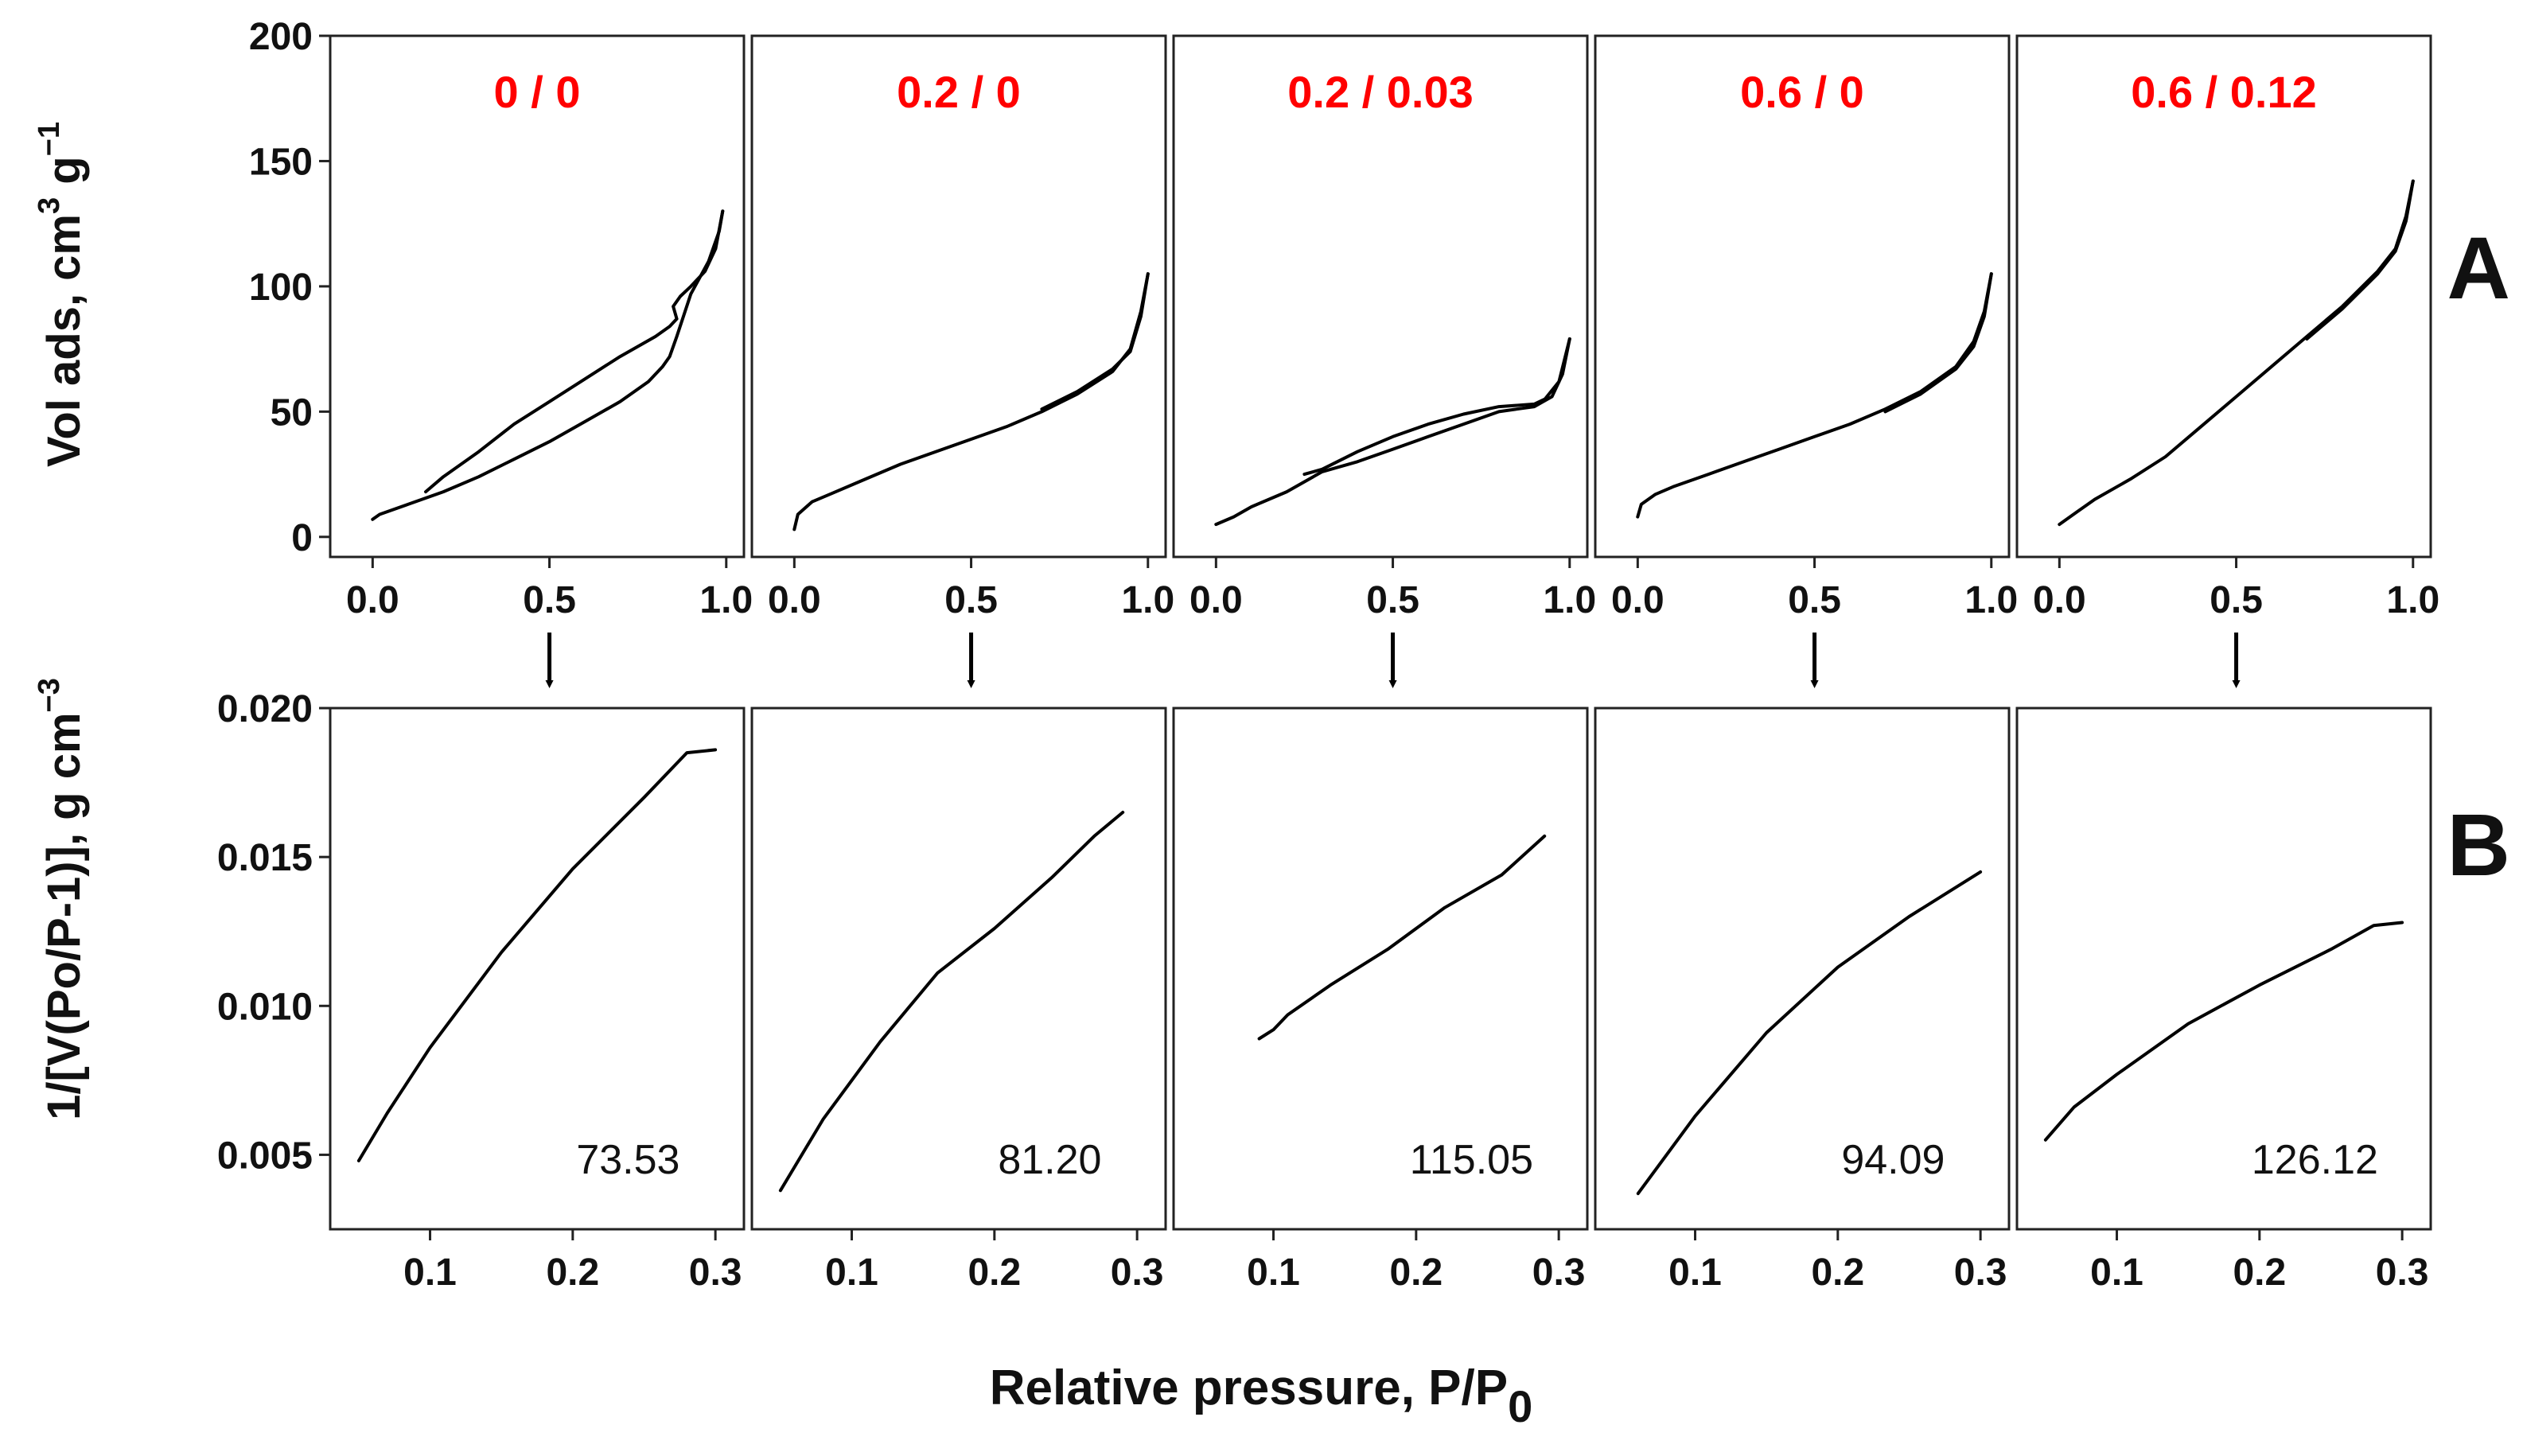 This screenshot has width=2523, height=1456. I want to click on isotherm-ylabel-sup1: 3, so click(49, 205).